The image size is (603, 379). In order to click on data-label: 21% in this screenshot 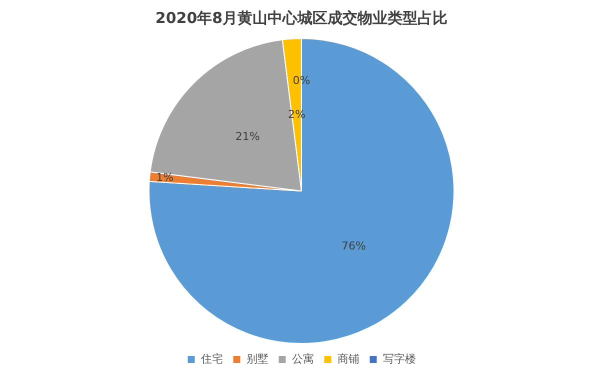, I will do `click(247, 136)`.